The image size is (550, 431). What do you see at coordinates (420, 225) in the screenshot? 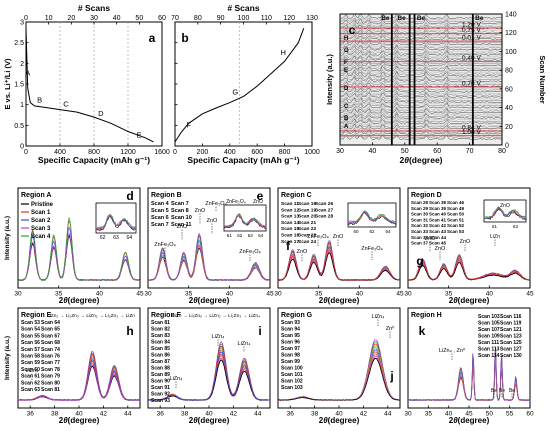
I see `legend-entry: Scan 32` at bounding box center [420, 225].